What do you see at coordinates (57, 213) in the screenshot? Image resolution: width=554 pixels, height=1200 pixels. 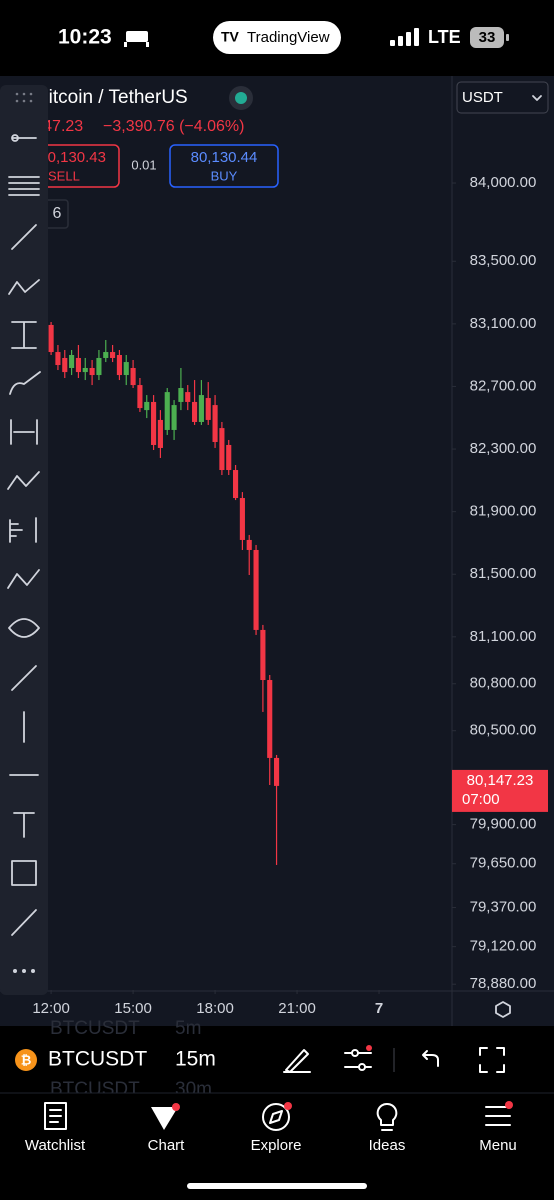 I see `indicator-count: 6` at bounding box center [57, 213].